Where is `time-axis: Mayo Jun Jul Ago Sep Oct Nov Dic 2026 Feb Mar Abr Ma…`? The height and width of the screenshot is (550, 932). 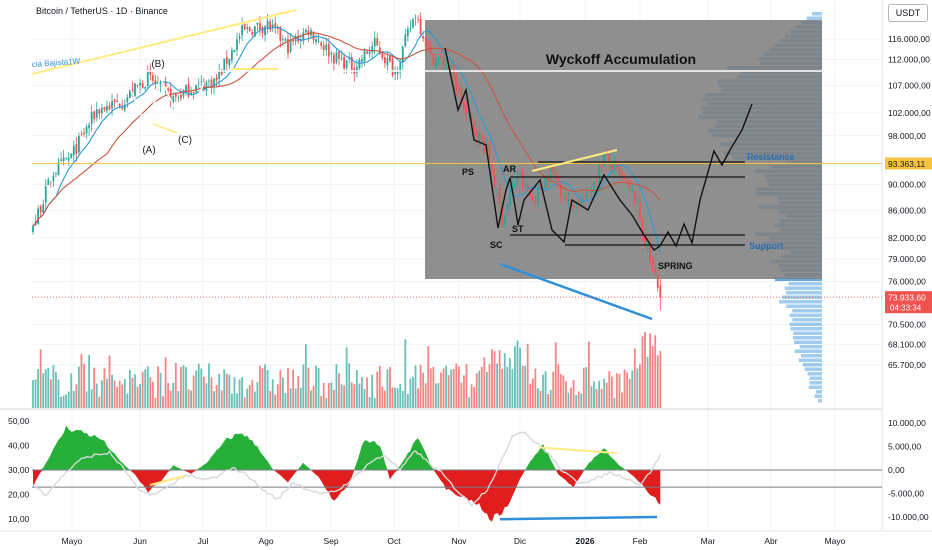 time-axis: Mayo Jun Jul Ago Sep Oct Nov Dic 2026 Feb Mar Abr Ma… is located at coordinates (466, 538).